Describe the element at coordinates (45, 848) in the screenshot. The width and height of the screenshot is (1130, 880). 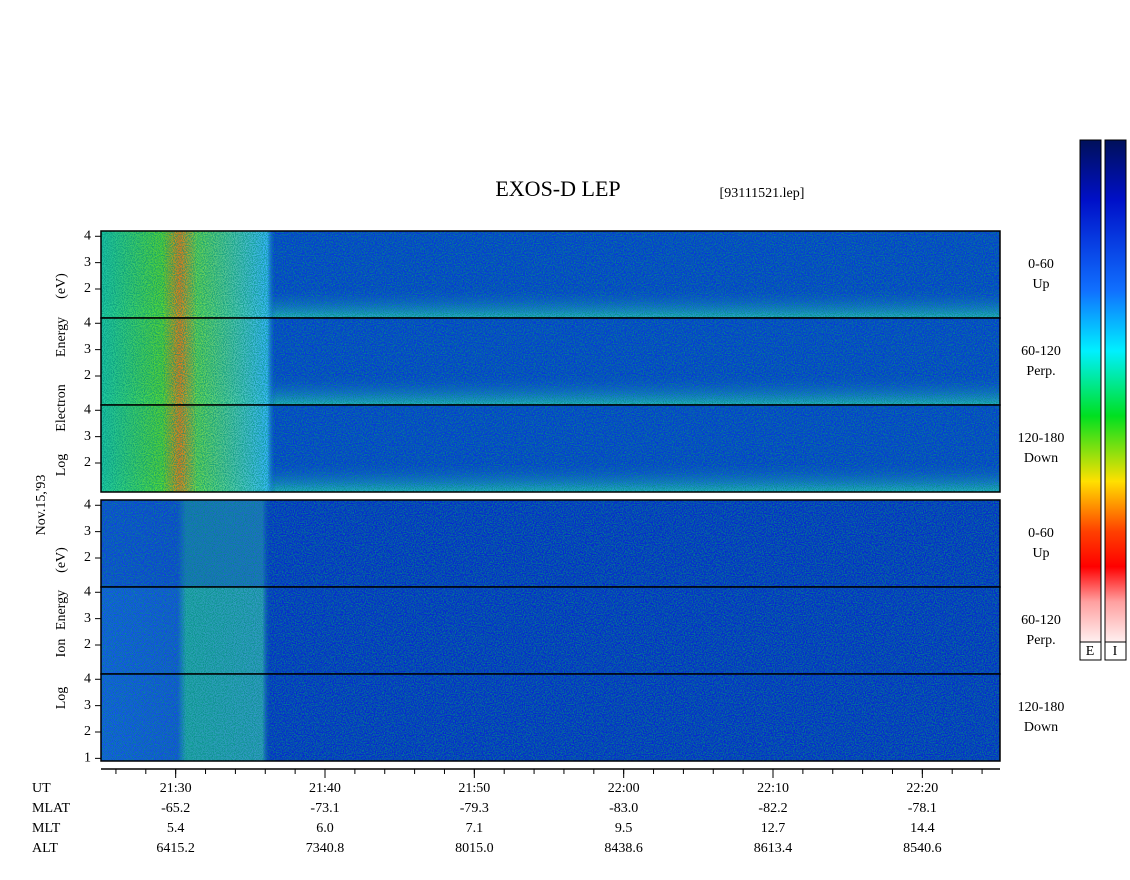
I see `row-label: ALT` at that location.